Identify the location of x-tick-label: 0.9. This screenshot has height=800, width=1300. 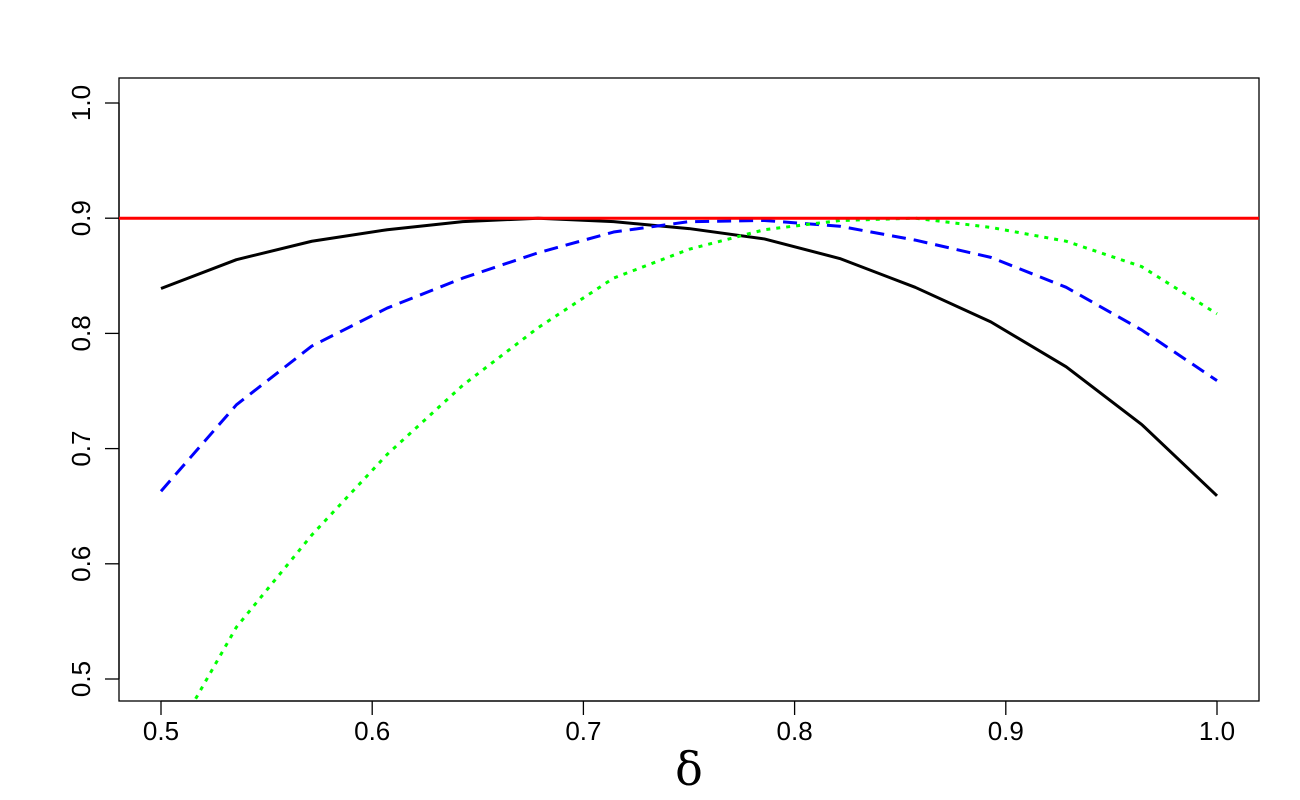
(1006, 731).